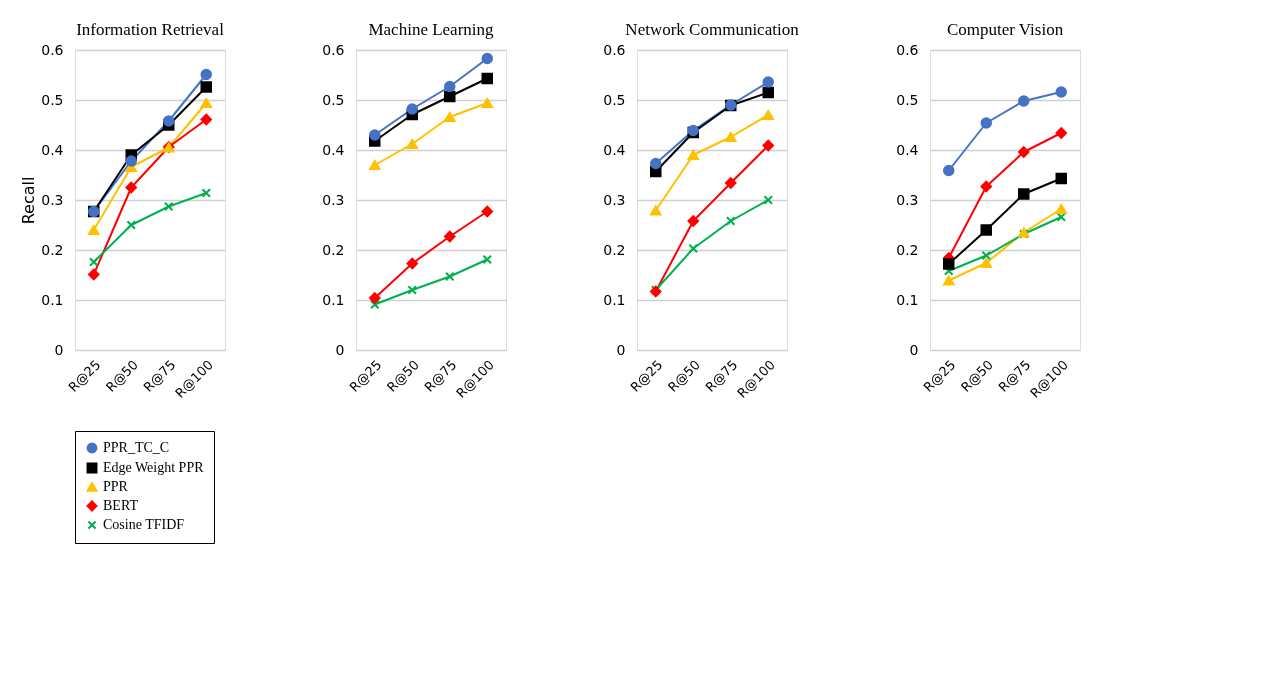  What do you see at coordinates (154, 467) in the screenshot?
I see `legend-label: Edge Weight PPR` at bounding box center [154, 467].